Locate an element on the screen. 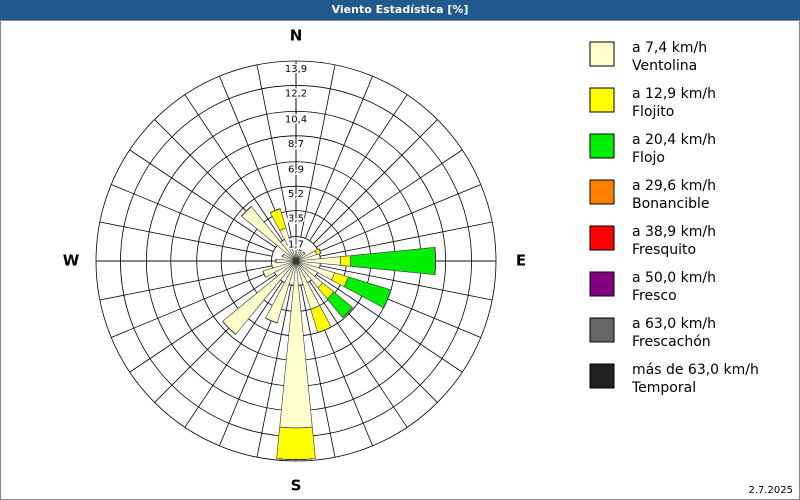 The image size is (800, 500). r-tick-label: 1,7 is located at coordinates (296, 245).